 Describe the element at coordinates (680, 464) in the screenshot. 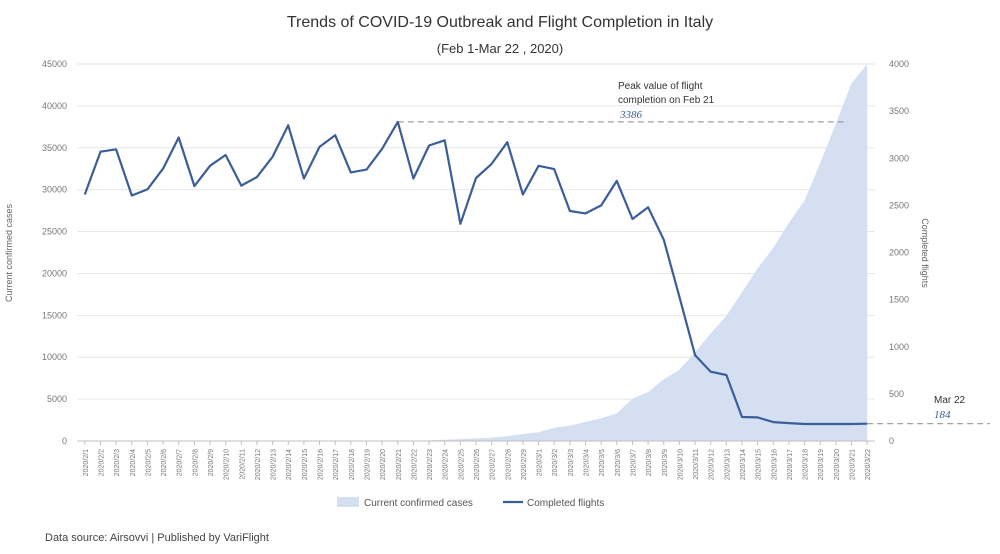

I see `x-tick-label: 2020/3/10` at that location.